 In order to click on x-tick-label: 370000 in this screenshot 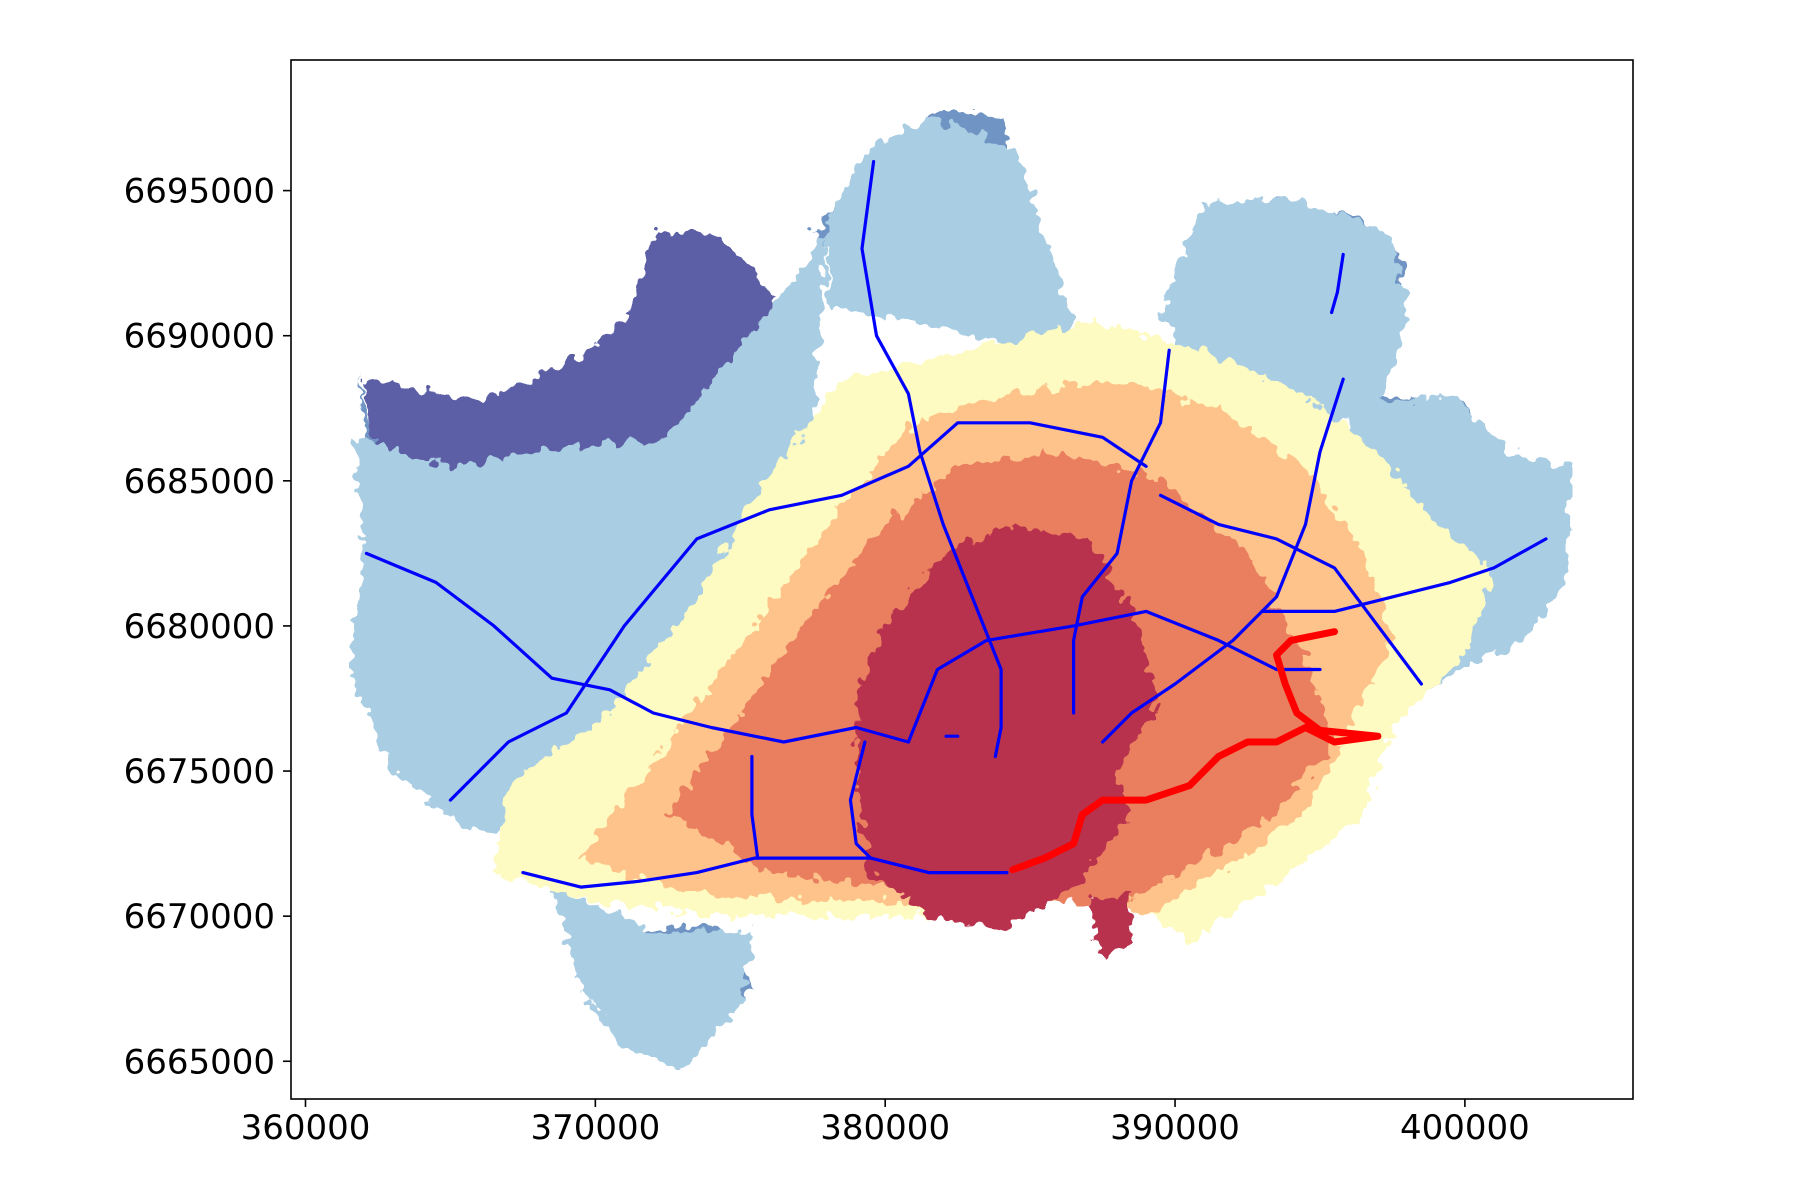, I will do `click(595, 1128)`.